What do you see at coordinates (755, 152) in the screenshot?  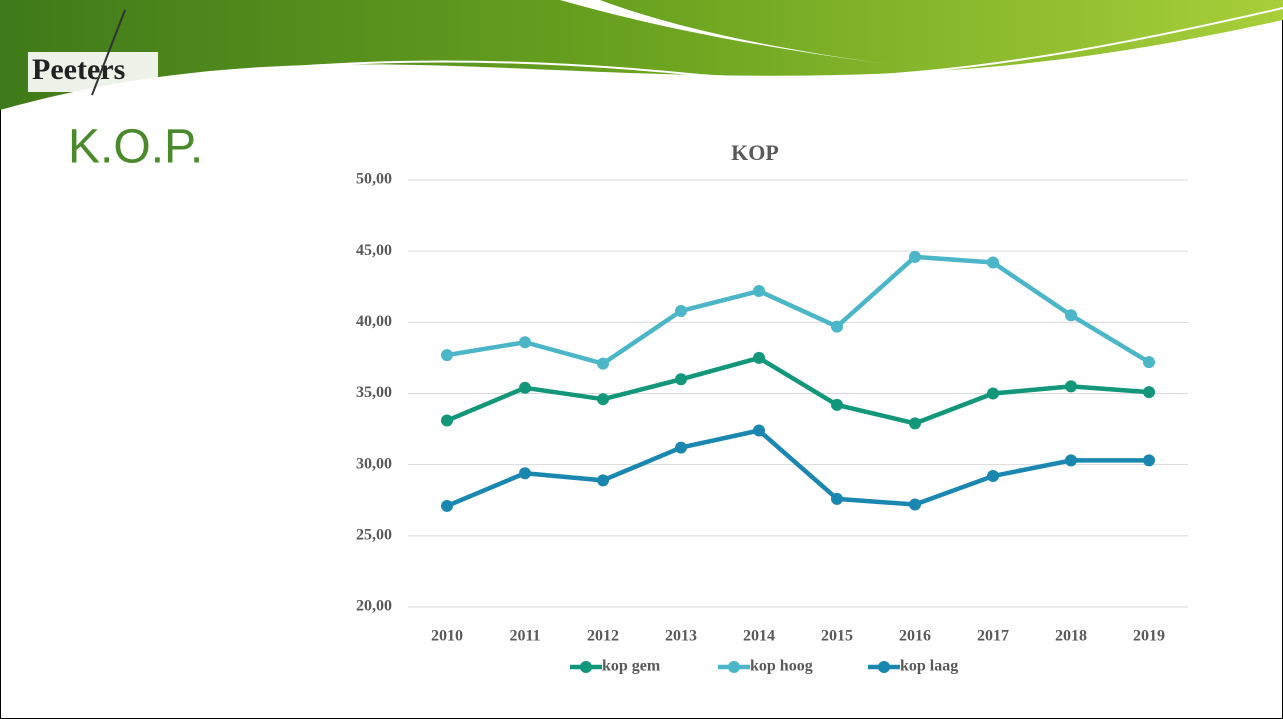 I see `chart-title: KOP` at bounding box center [755, 152].